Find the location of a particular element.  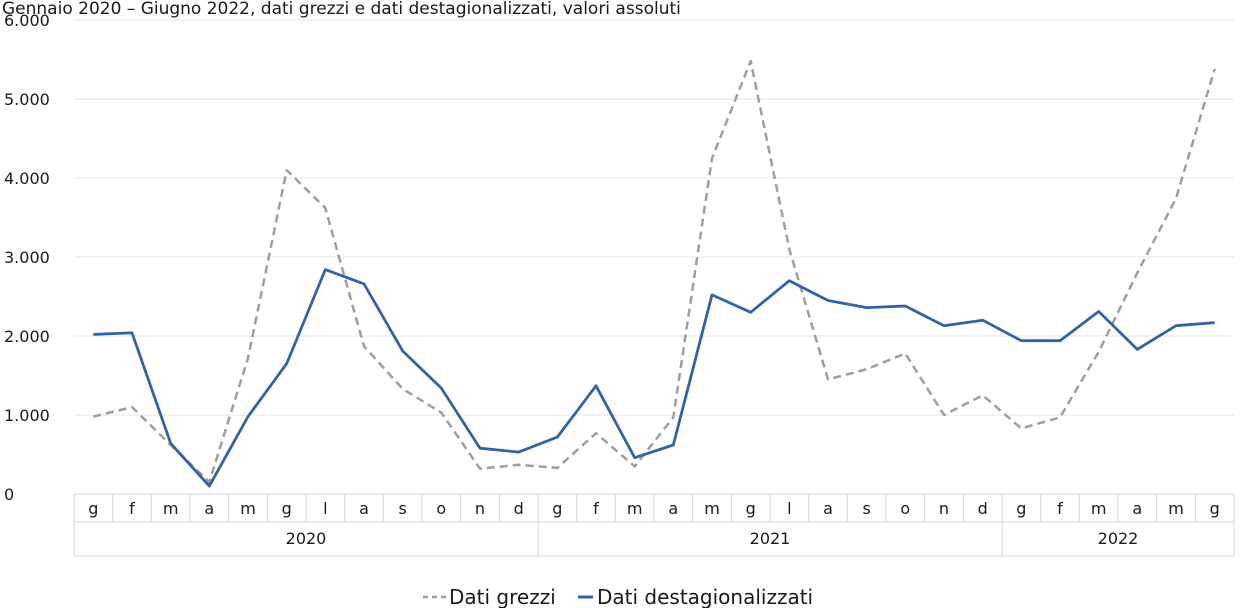

x-tick-label-29: g is located at coordinates (1215, 508).